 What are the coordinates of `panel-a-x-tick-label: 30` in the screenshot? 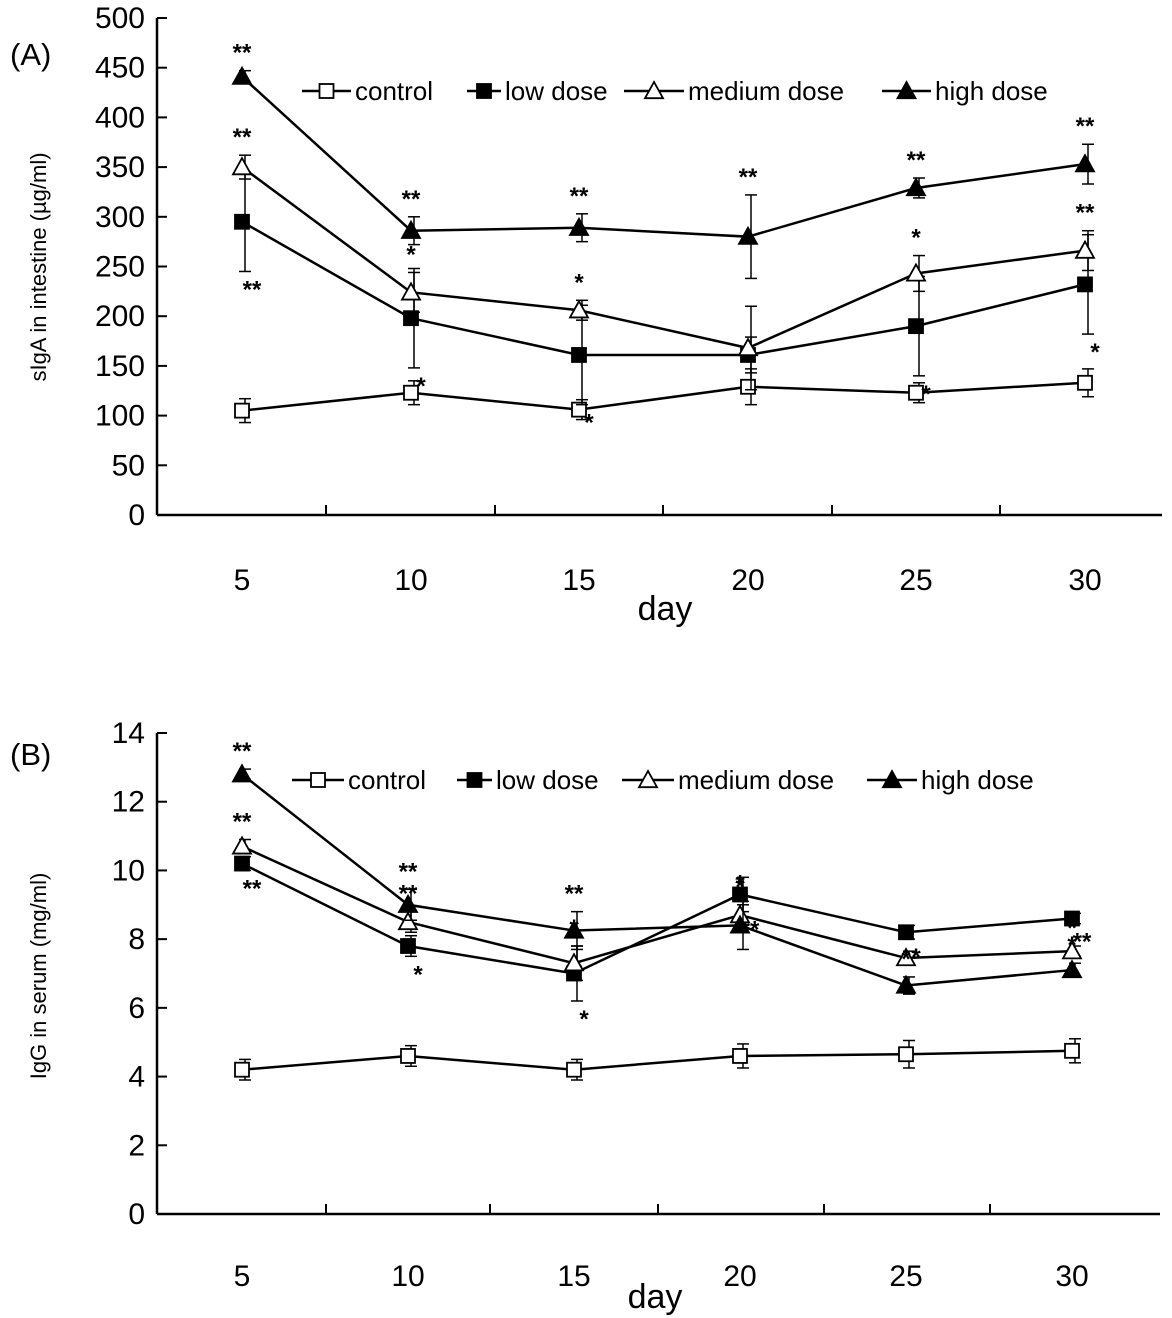 It's located at (1084, 580).